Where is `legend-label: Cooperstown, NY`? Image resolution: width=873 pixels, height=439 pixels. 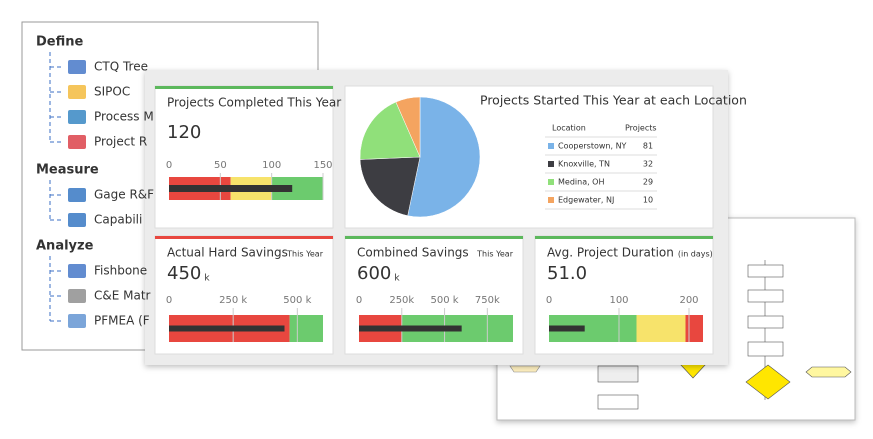
legend-label: Cooperstown, NY is located at coordinates (592, 146).